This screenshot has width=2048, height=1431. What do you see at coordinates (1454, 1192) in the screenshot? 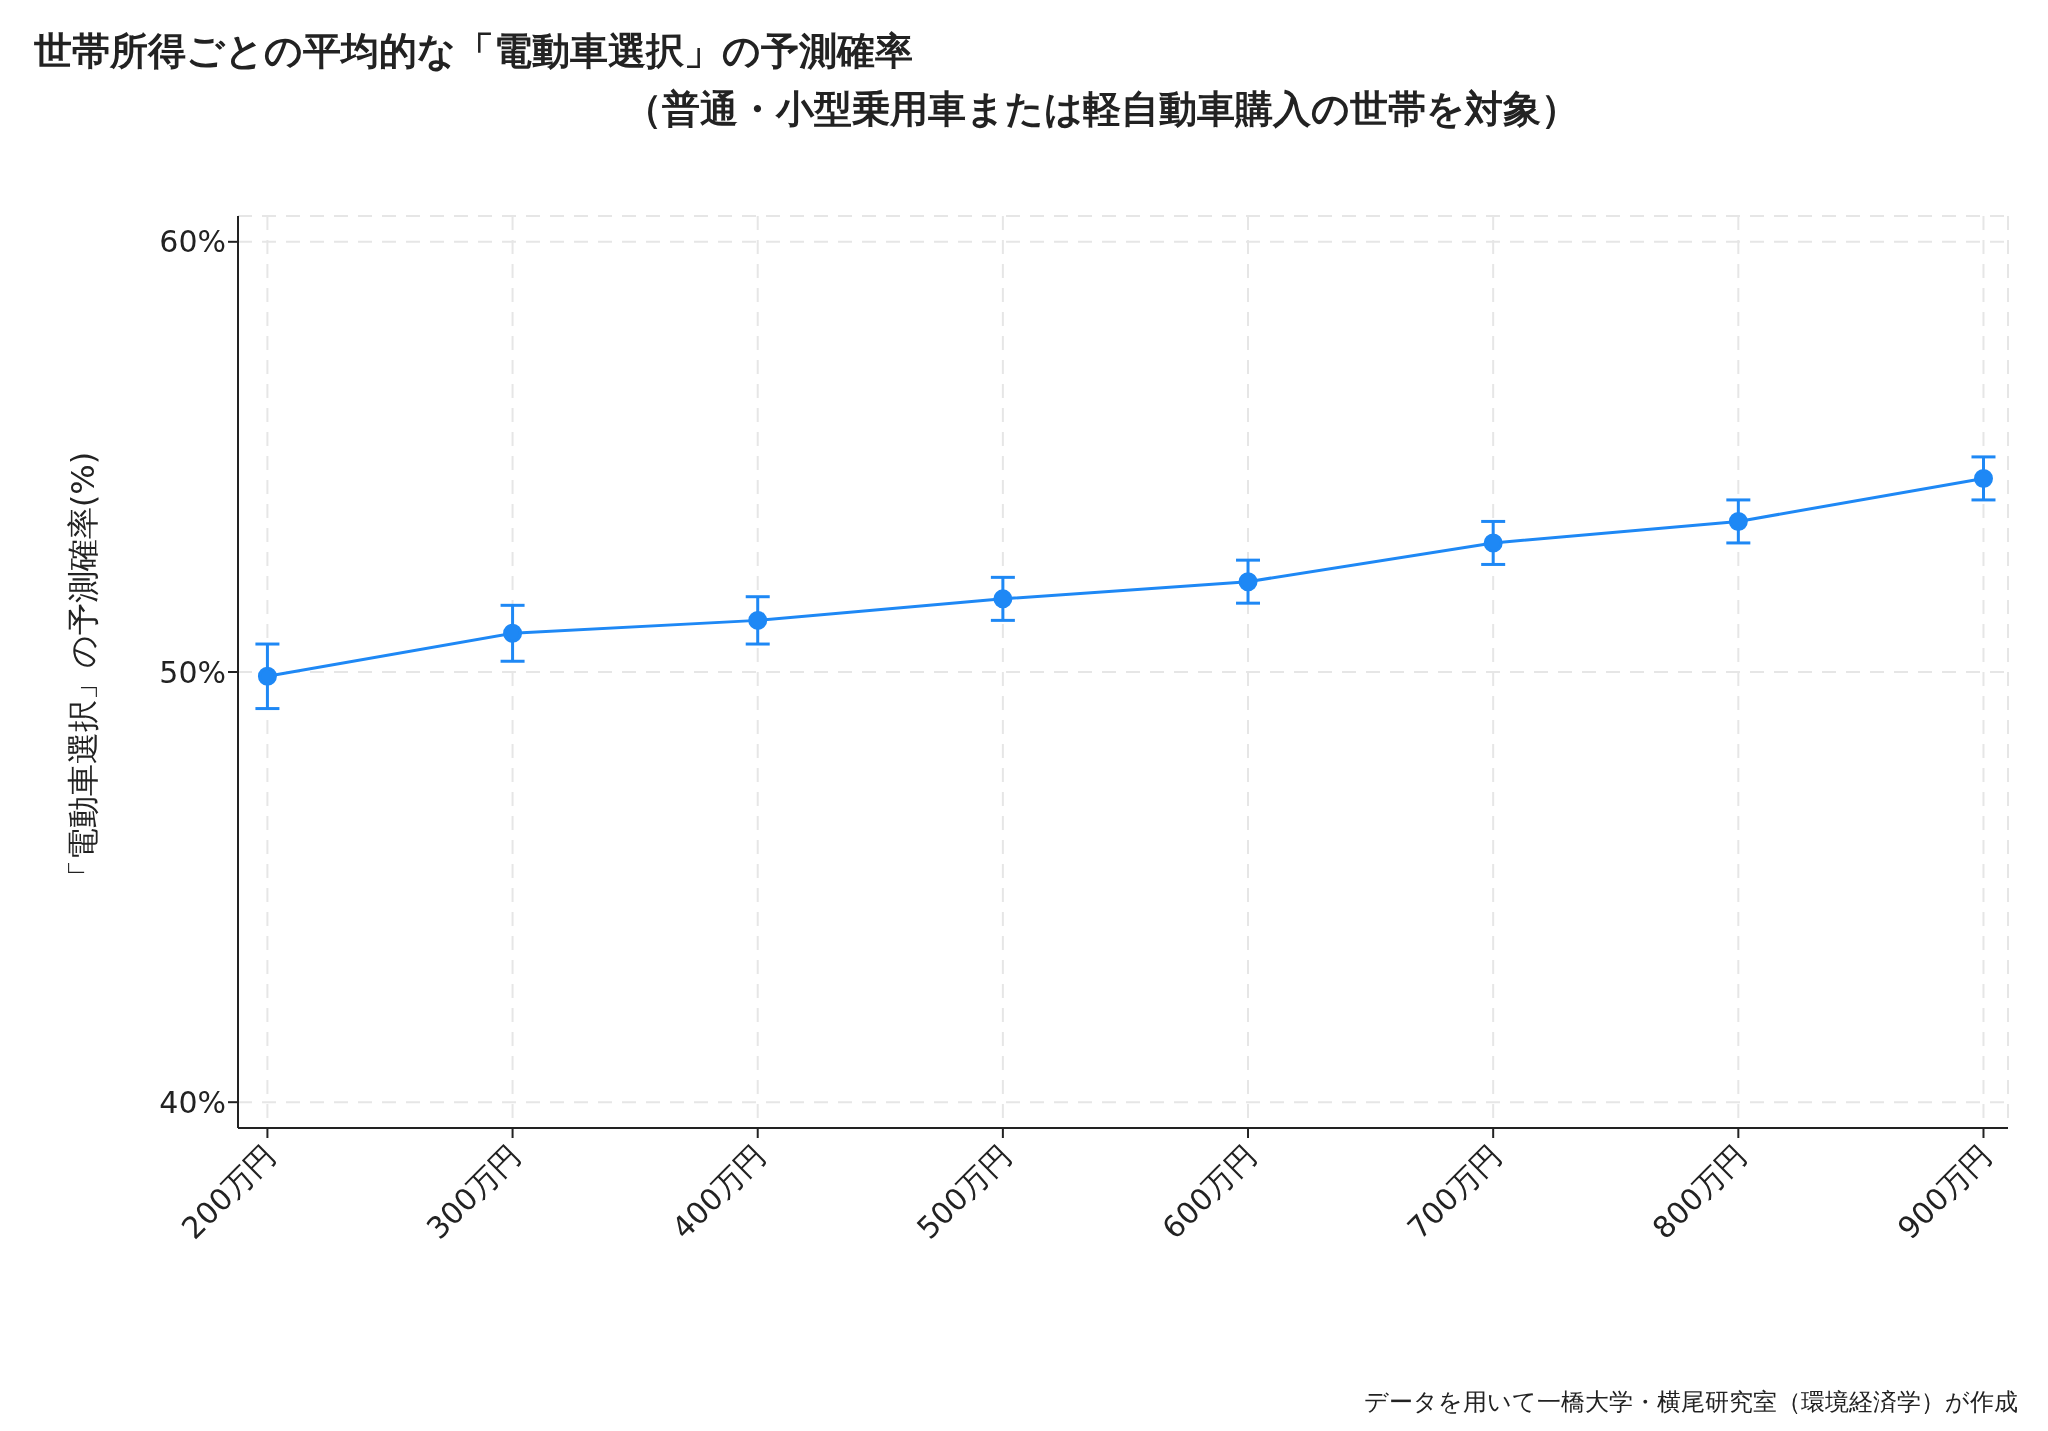
I see `x-tick-label: 700万円` at bounding box center [1454, 1192].